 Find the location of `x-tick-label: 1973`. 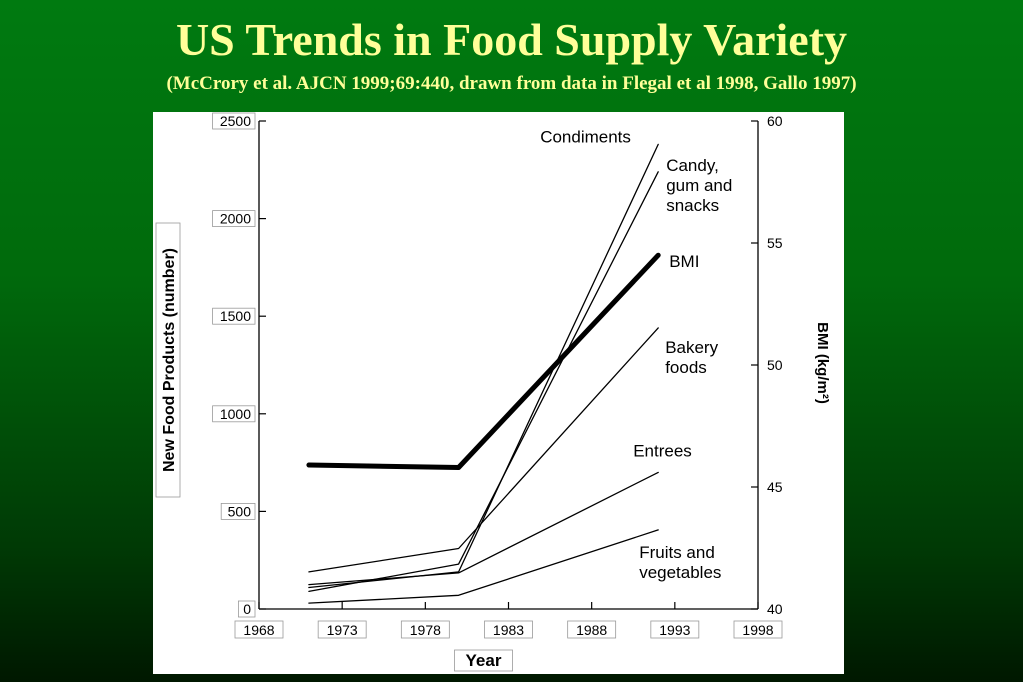

x-tick-label: 1973 is located at coordinates (342, 630).